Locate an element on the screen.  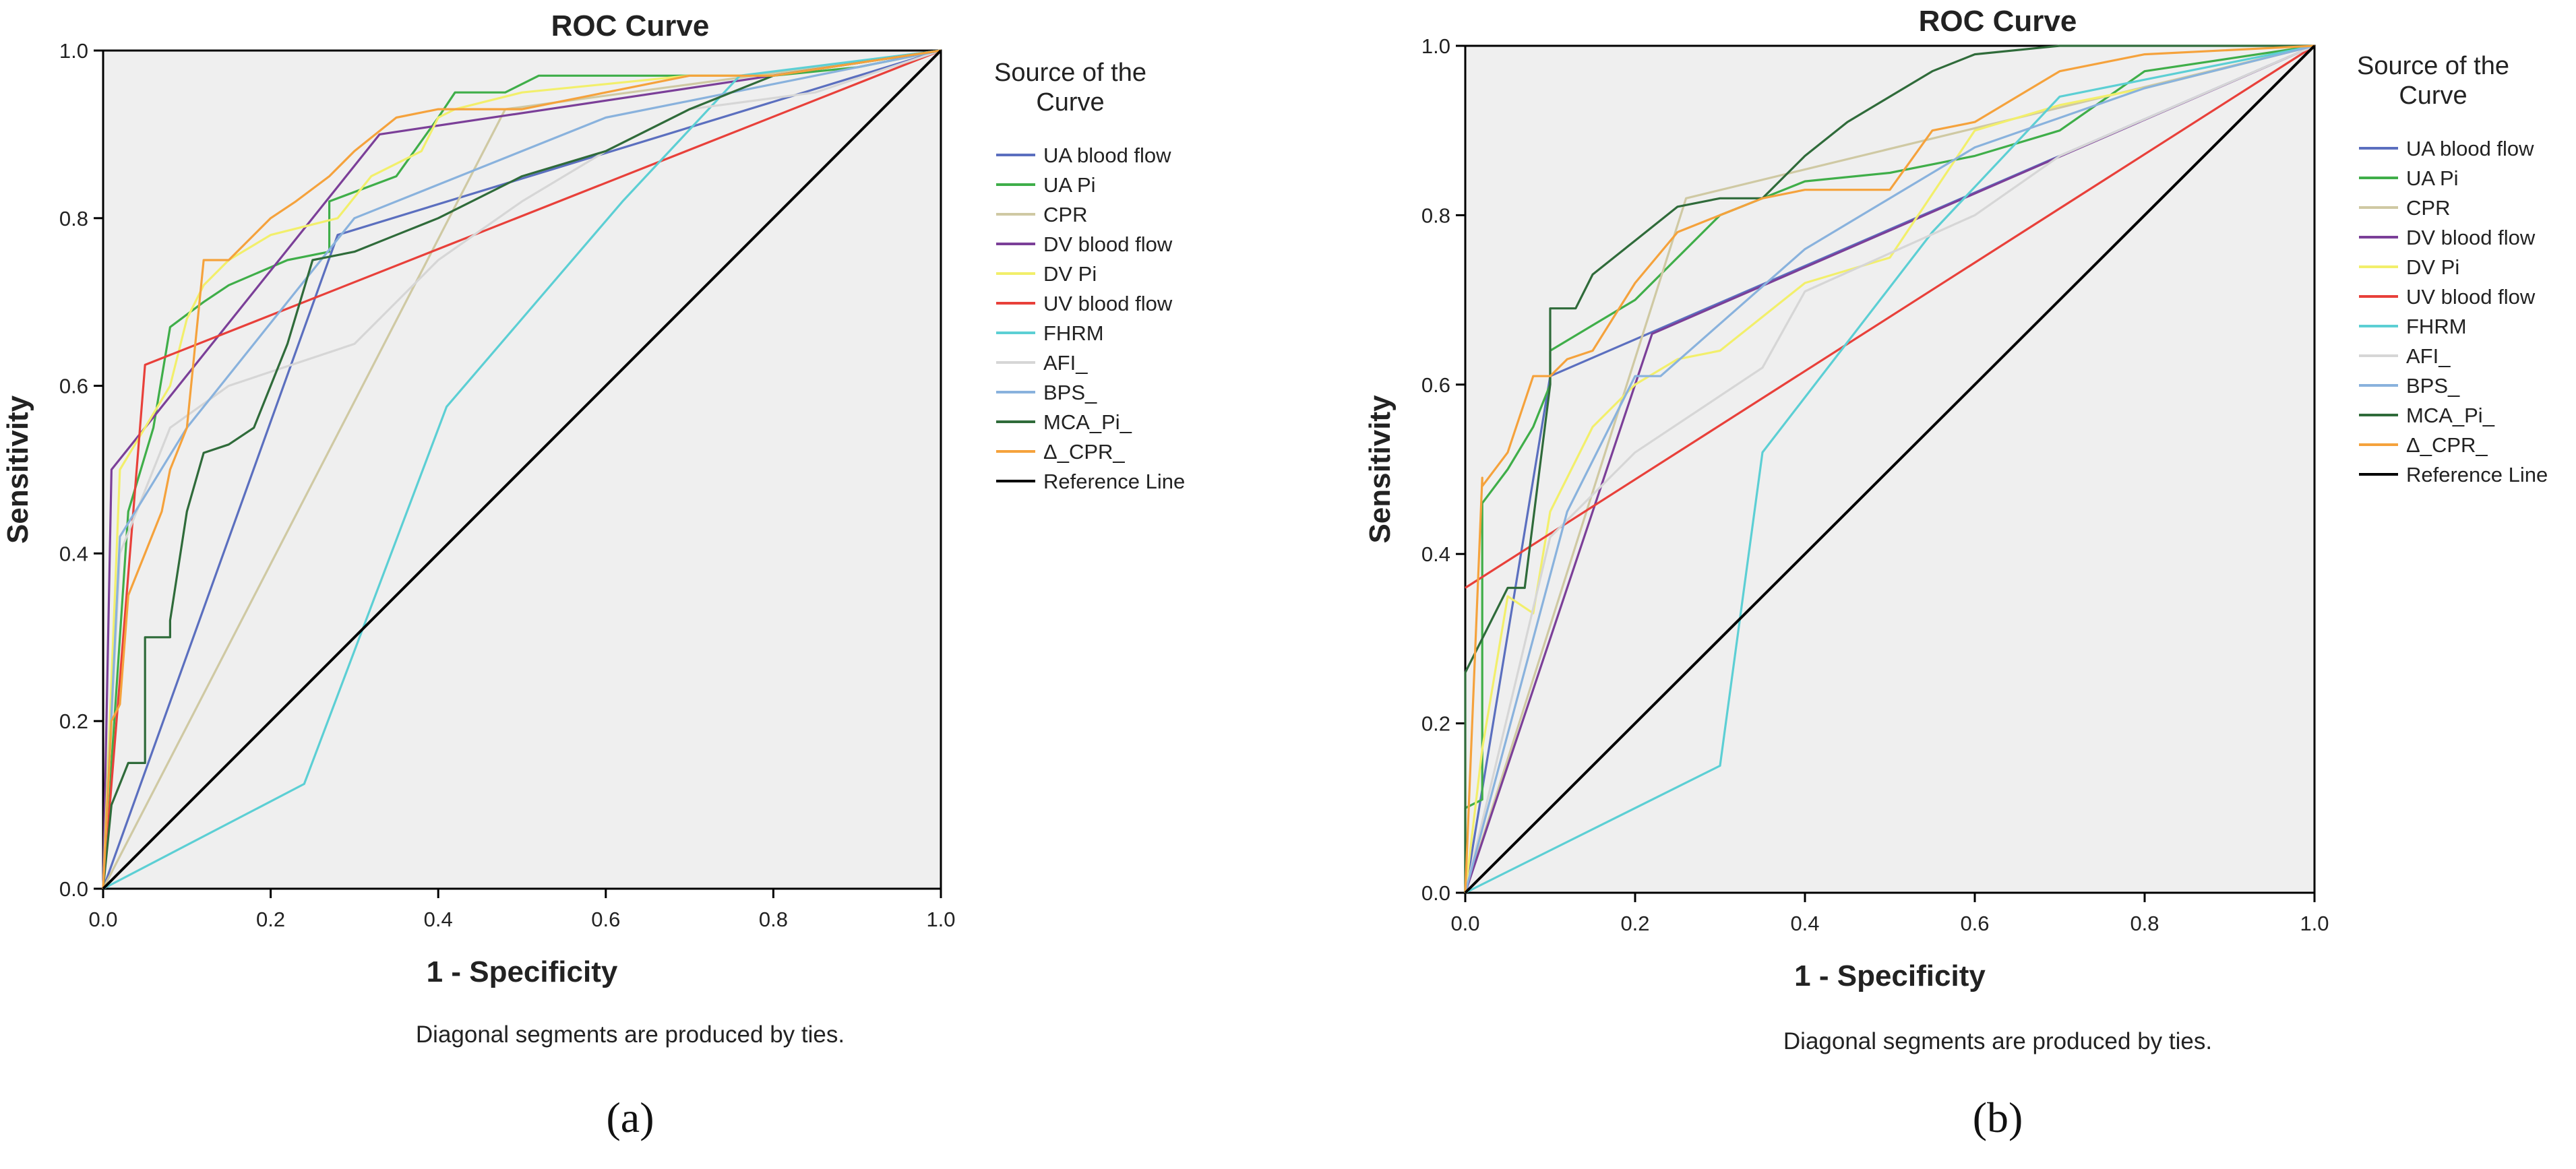
panel-label: (a) is located at coordinates (630, 1118).